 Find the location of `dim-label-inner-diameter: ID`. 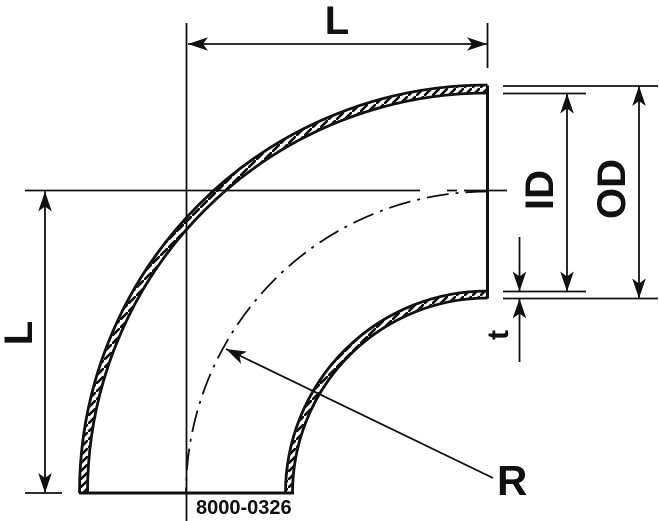

dim-label-inner-diameter: ID is located at coordinates (540, 190).